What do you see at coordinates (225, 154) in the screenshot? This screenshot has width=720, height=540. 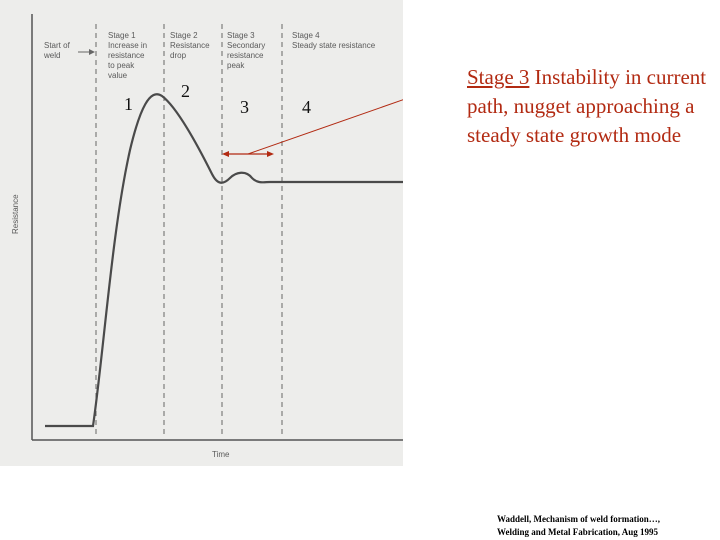 I see `stage3-span-arrow-left` at bounding box center [225, 154].